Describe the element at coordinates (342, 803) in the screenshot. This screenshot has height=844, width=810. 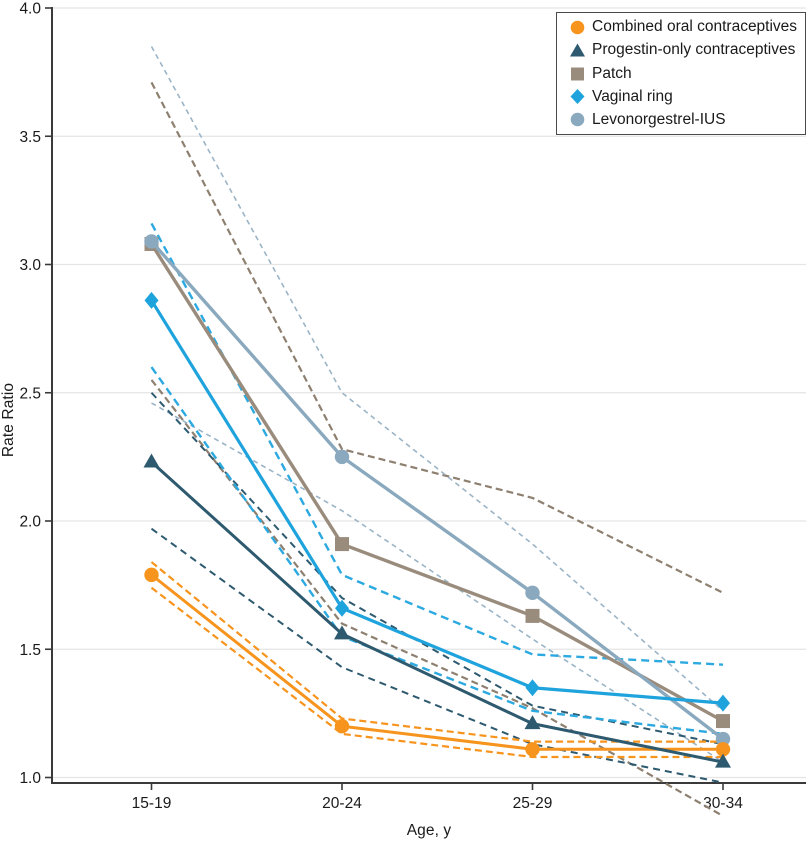
I see `tick-label: 20-24` at that location.